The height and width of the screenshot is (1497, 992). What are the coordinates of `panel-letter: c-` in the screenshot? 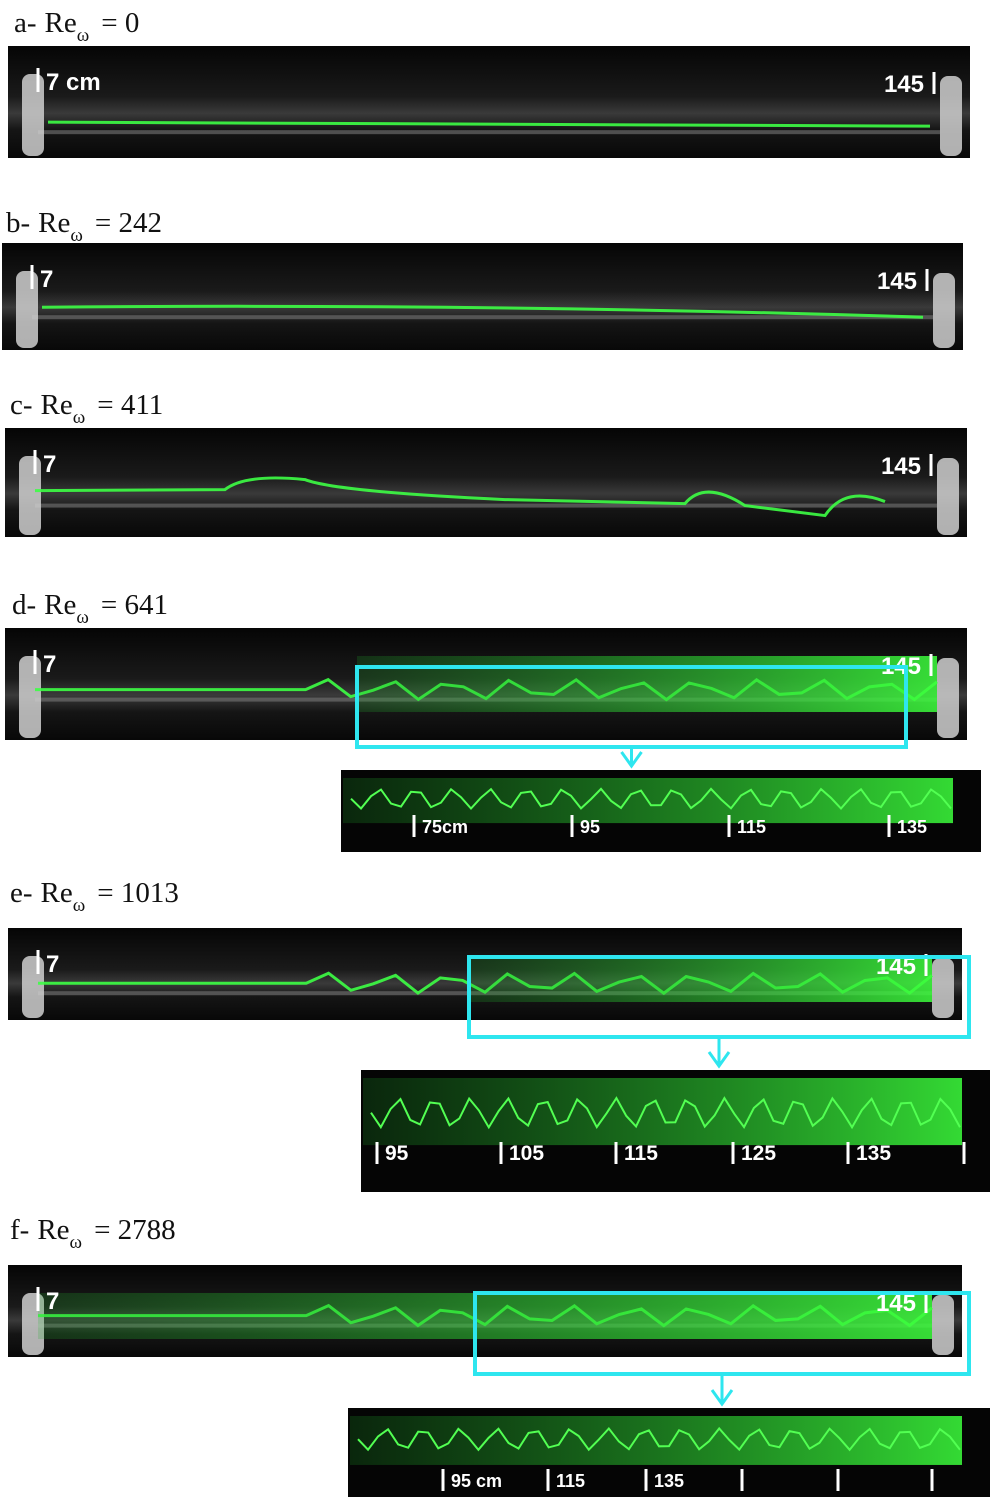 It's located at (21, 405).